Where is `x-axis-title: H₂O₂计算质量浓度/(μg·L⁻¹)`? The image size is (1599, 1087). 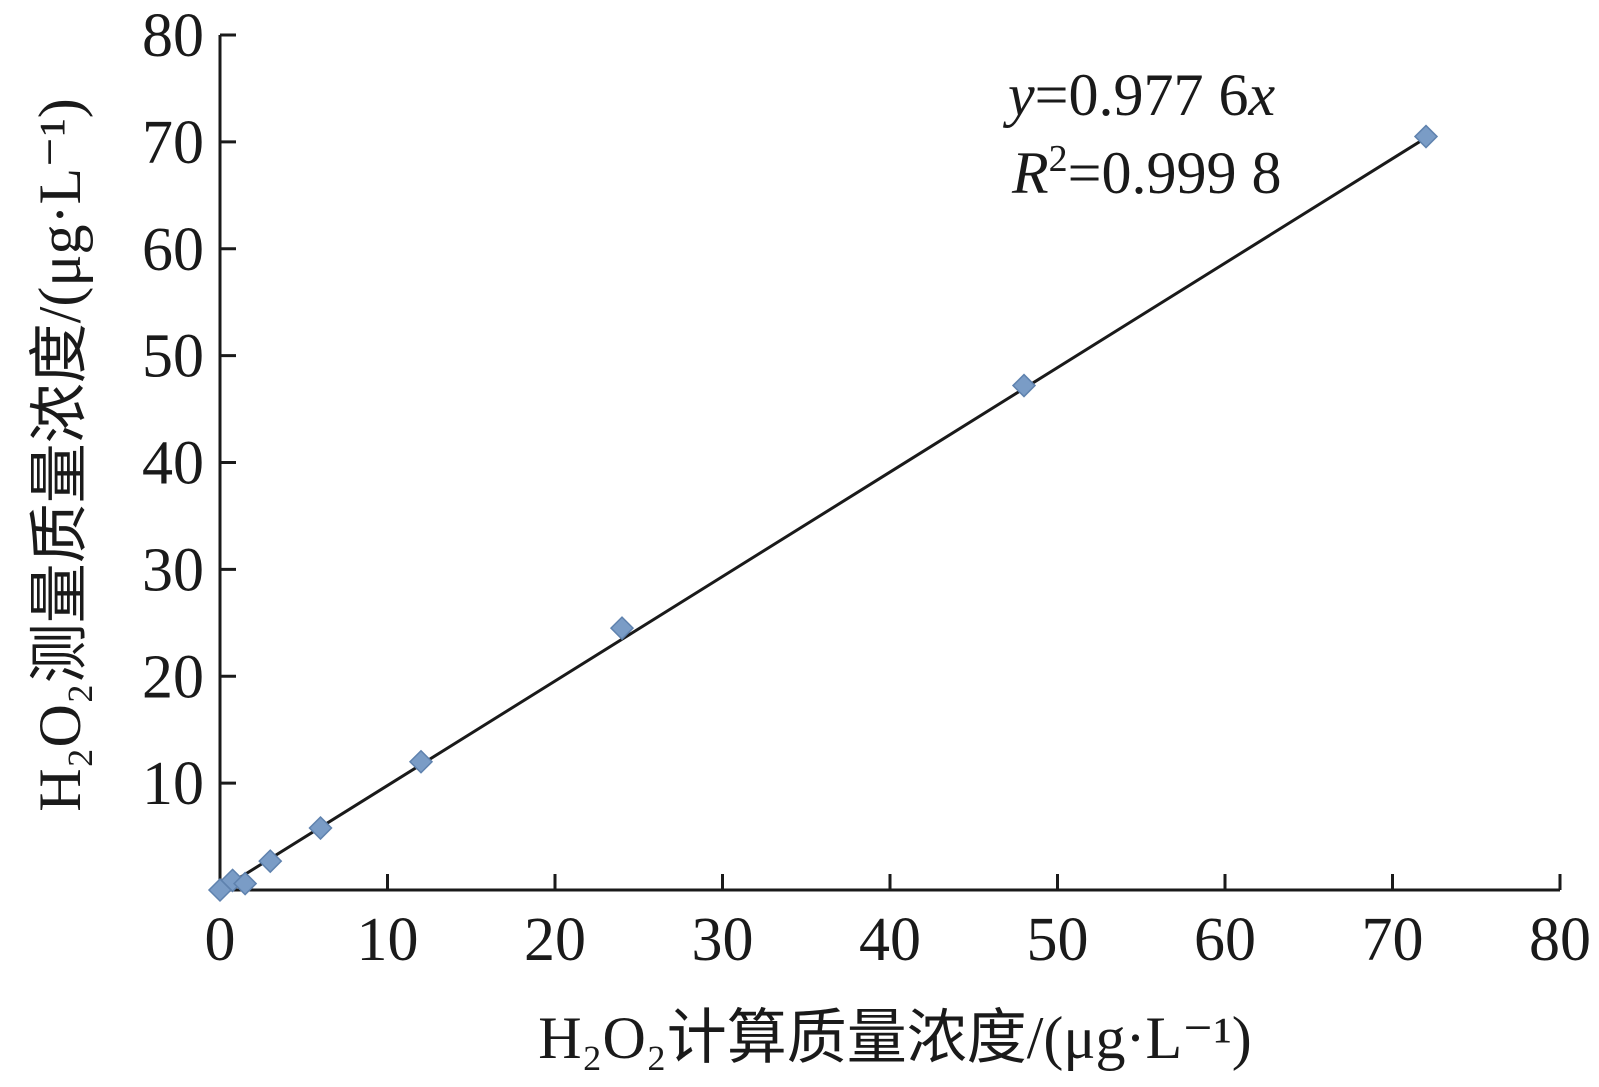
x-axis-title: H₂O₂计算质量浓度/(μg·L⁻¹) is located at coordinates (895, 1038).